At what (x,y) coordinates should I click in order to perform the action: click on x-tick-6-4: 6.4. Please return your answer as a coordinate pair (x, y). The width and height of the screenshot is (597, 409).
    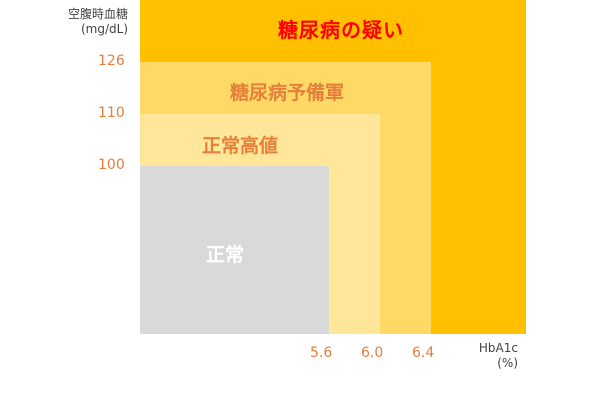
    Looking at the image, I should click on (423, 353).